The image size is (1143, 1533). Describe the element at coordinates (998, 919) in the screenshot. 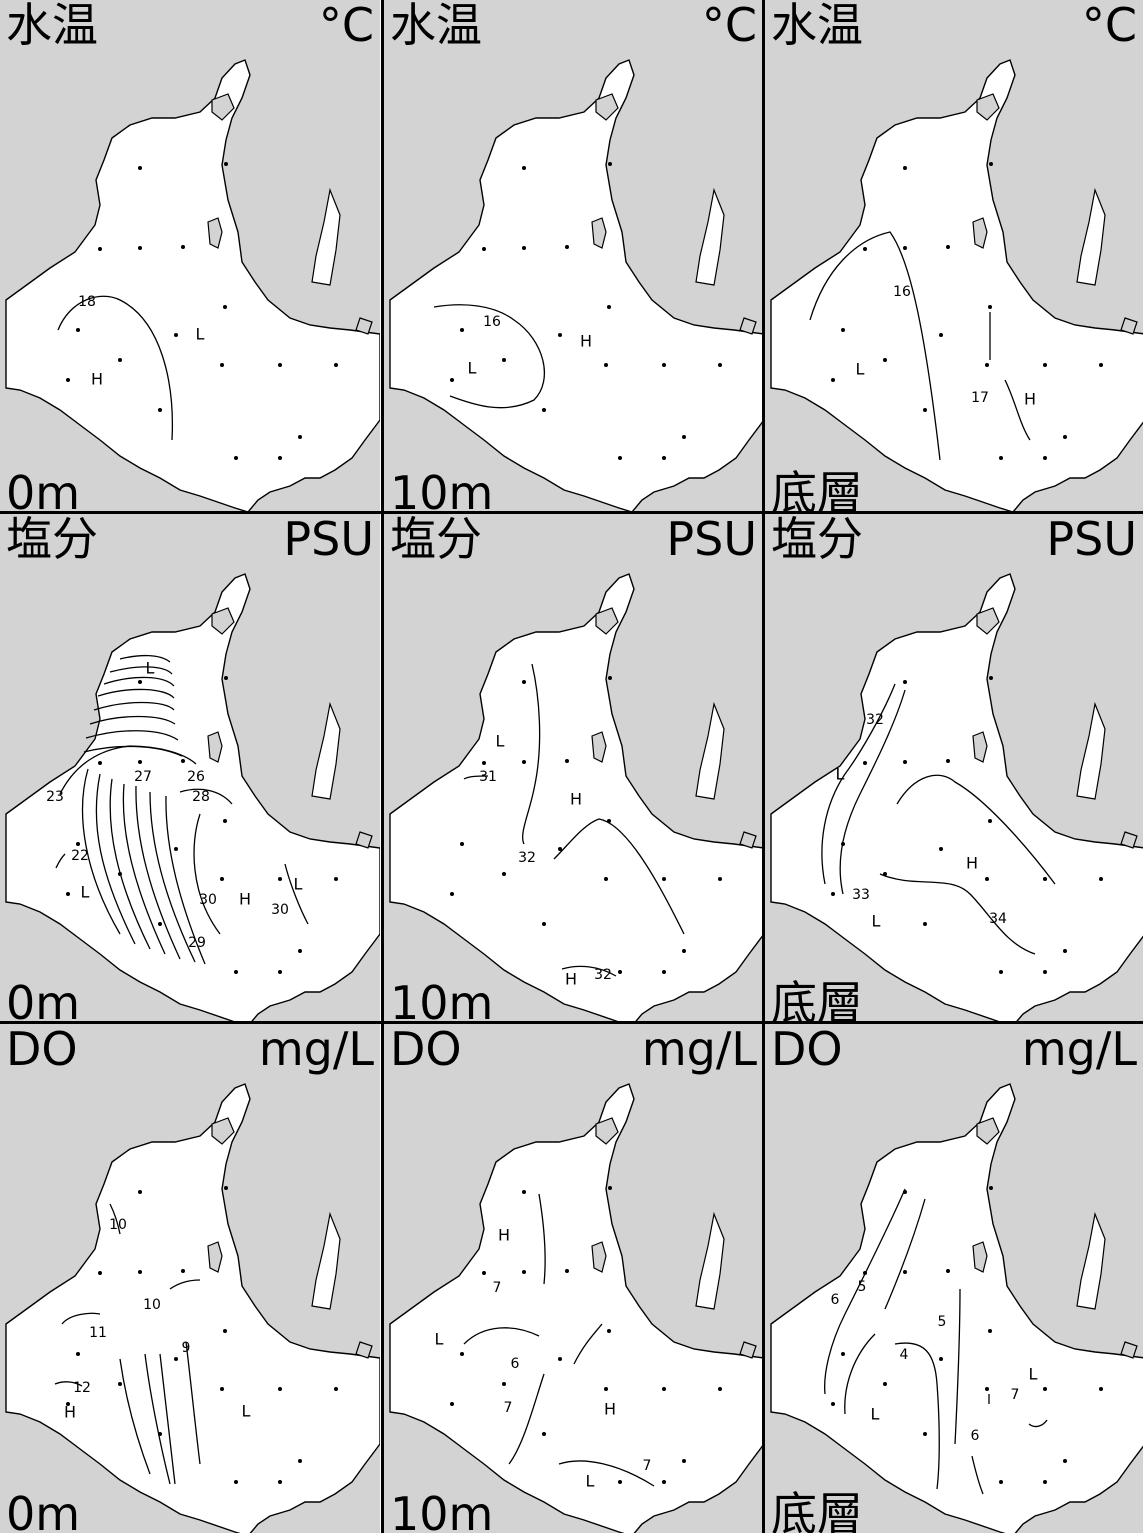

I see `contour-label: 34` at that location.